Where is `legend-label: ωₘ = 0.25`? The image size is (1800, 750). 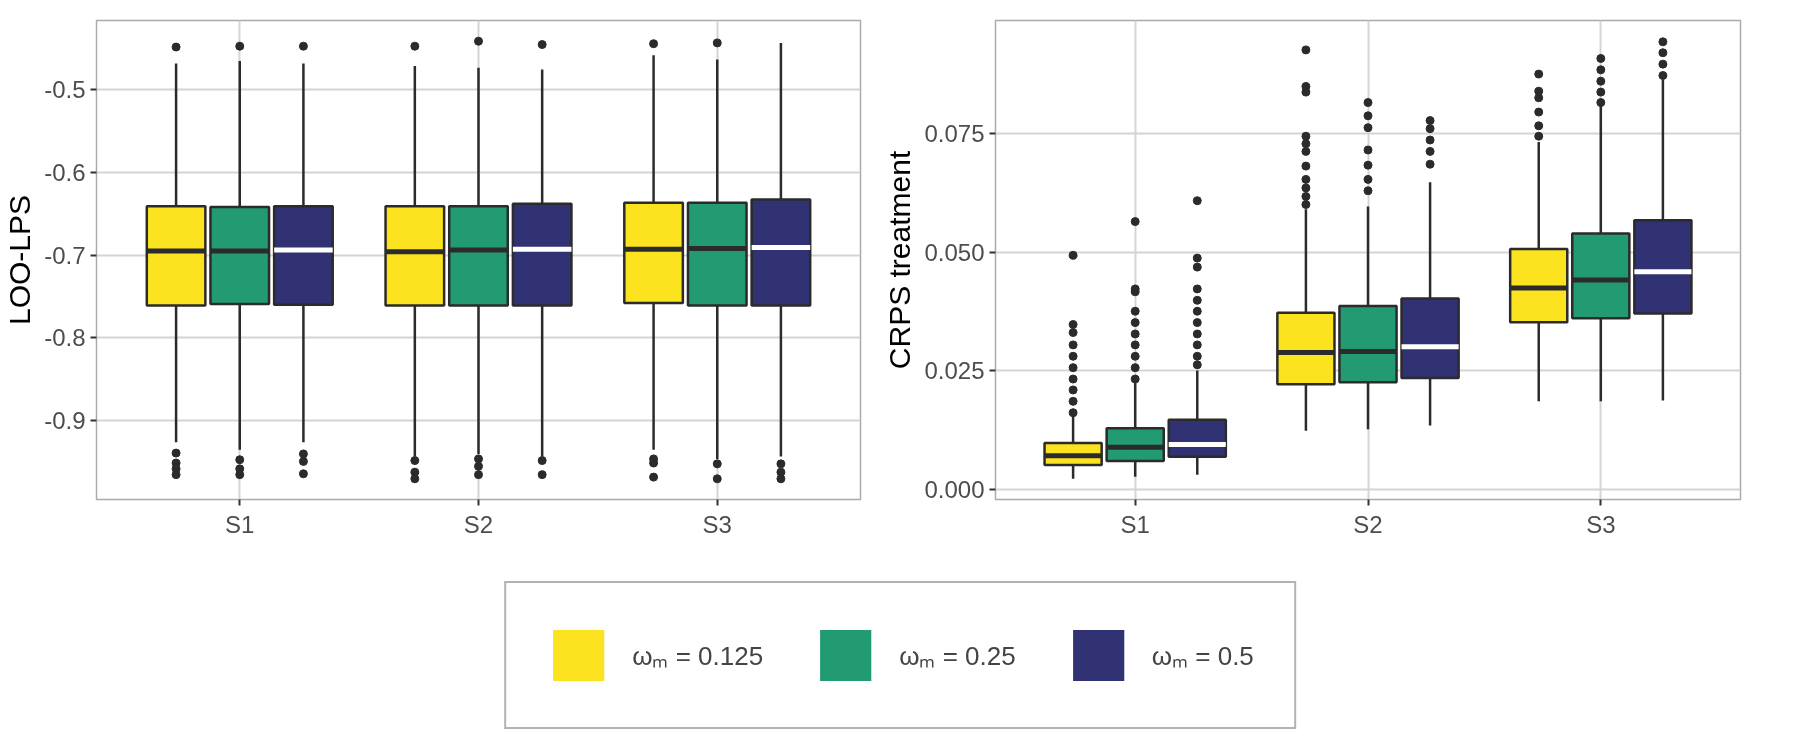
legend-label: ωₘ = 0.25 is located at coordinates (957, 656).